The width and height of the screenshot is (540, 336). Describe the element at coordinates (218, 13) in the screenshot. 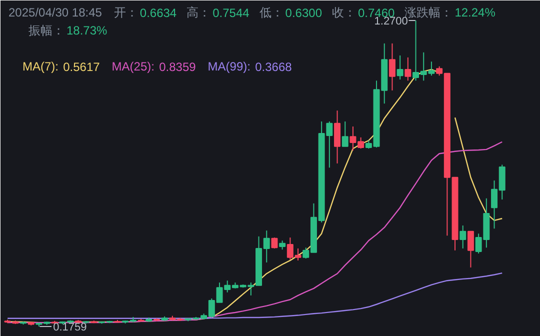

I see `text: 高：0.7544` at that location.